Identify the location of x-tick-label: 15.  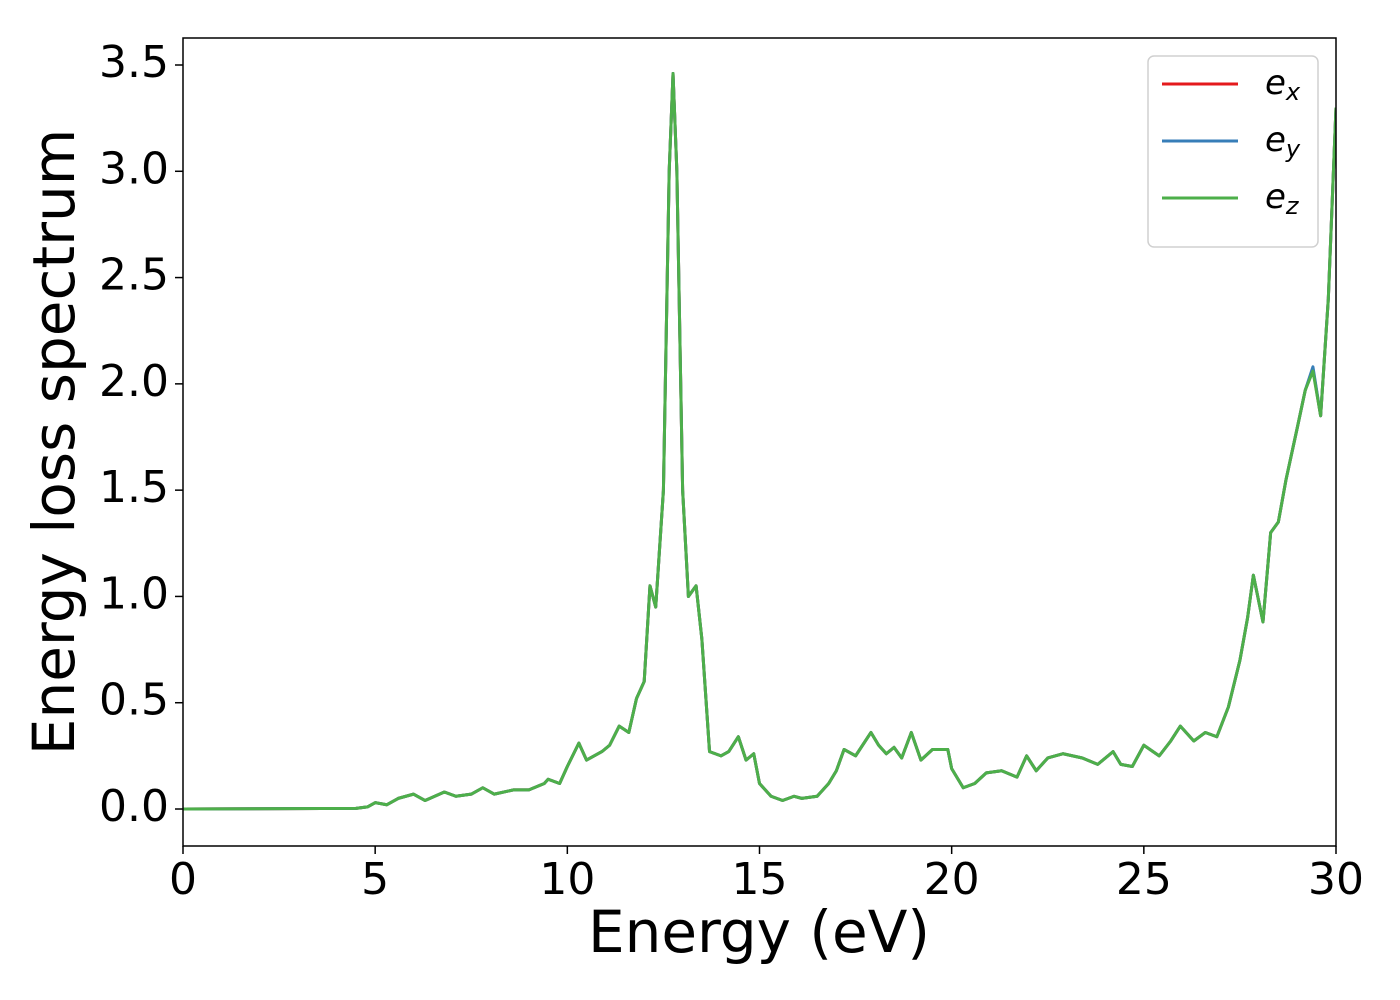
(760, 879).